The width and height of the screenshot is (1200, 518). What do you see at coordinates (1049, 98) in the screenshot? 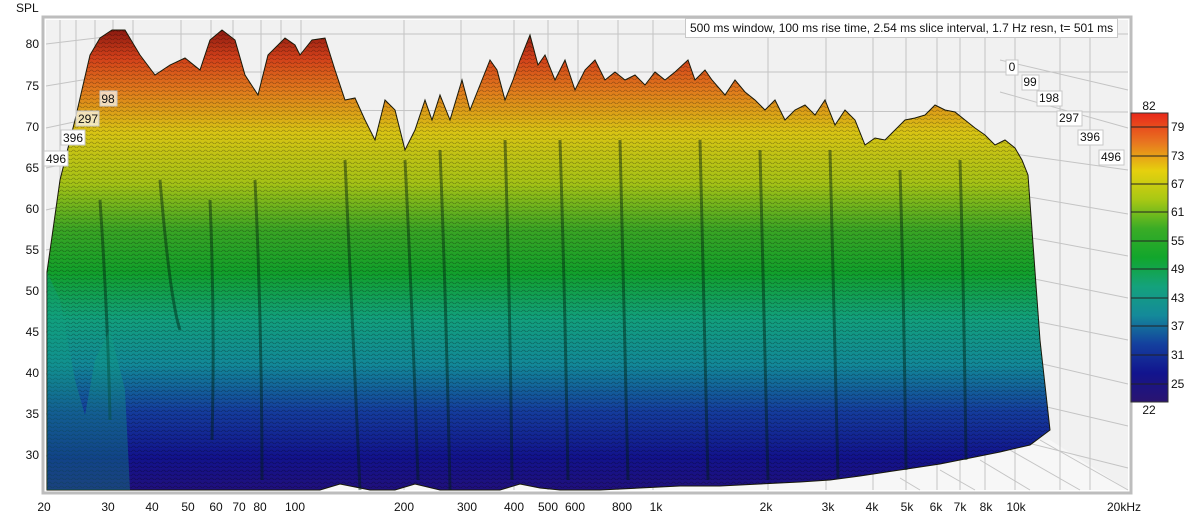
I see `svg-text: 198` at bounding box center [1049, 98].